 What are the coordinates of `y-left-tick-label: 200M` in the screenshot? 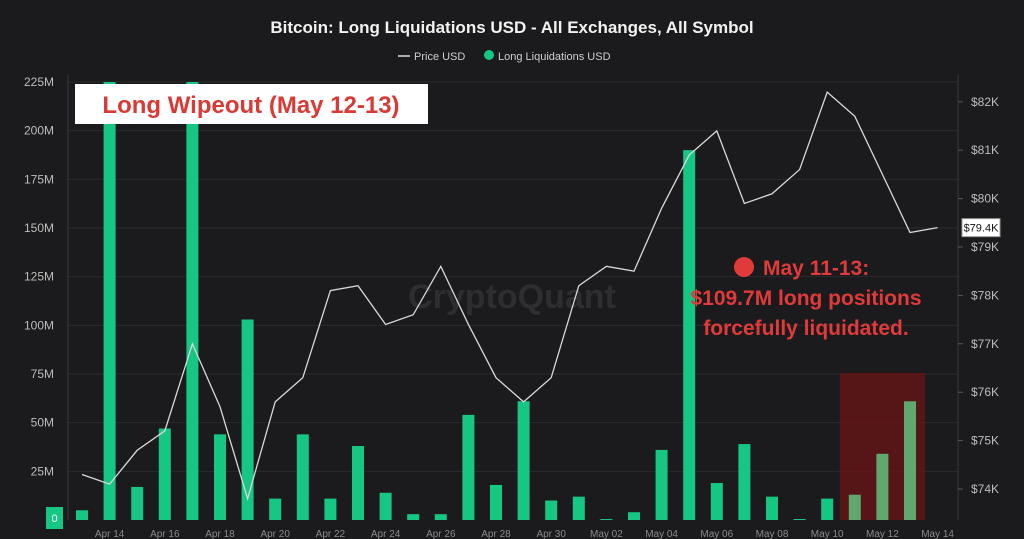 It's located at (39, 131).